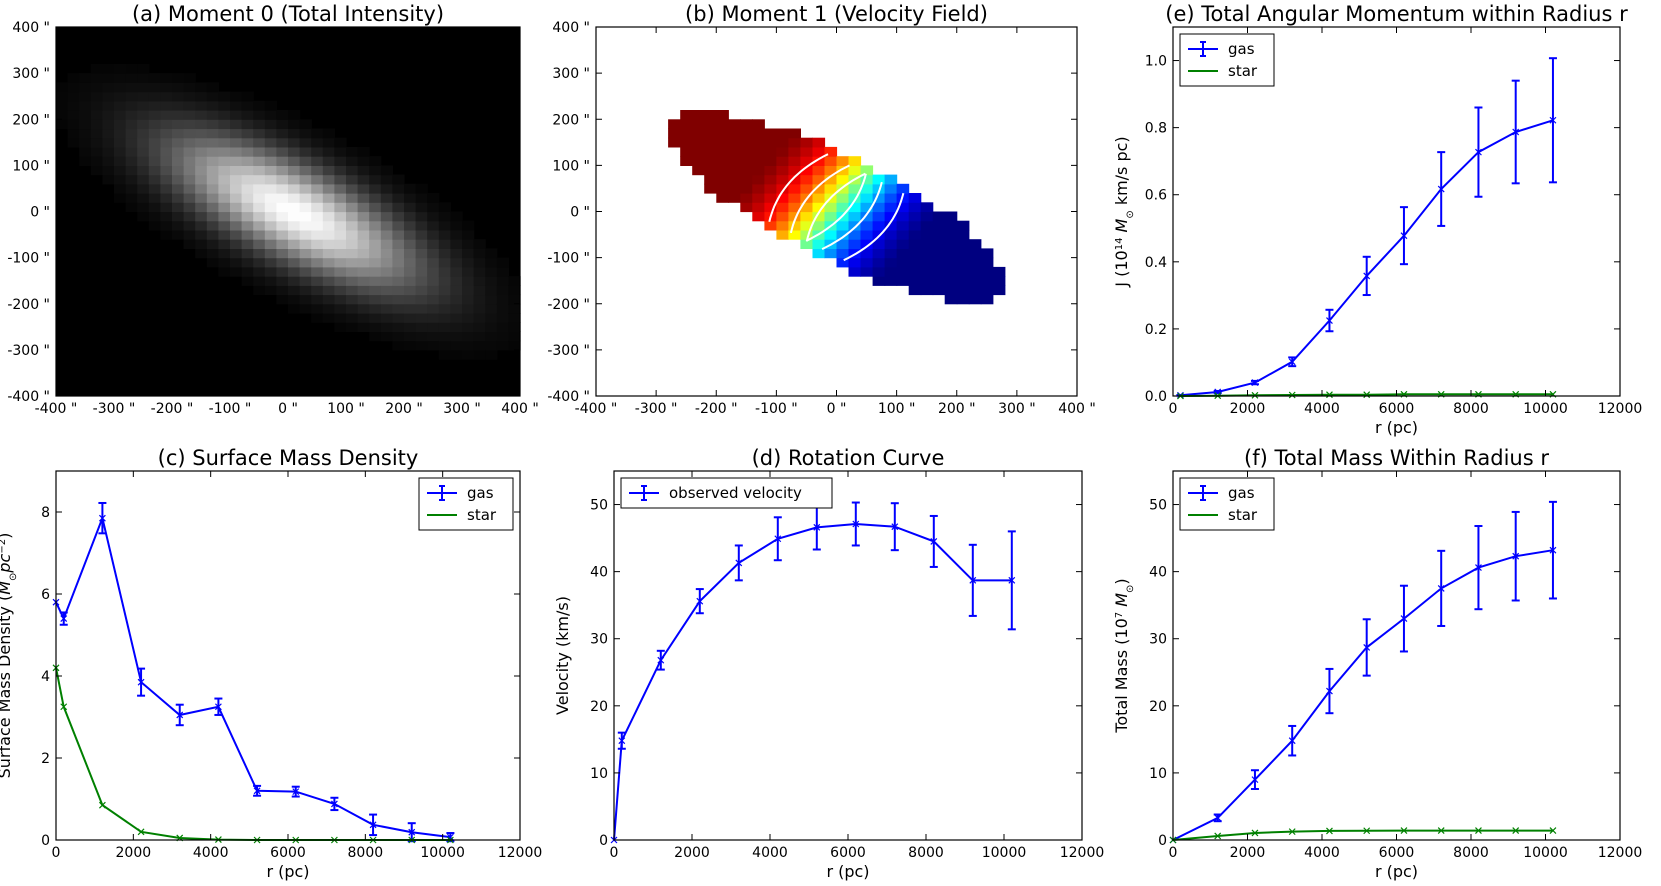 The width and height of the screenshot is (1661, 886). I want to click on chart-title: (c) Surface Mass Density, so click(288, 458).